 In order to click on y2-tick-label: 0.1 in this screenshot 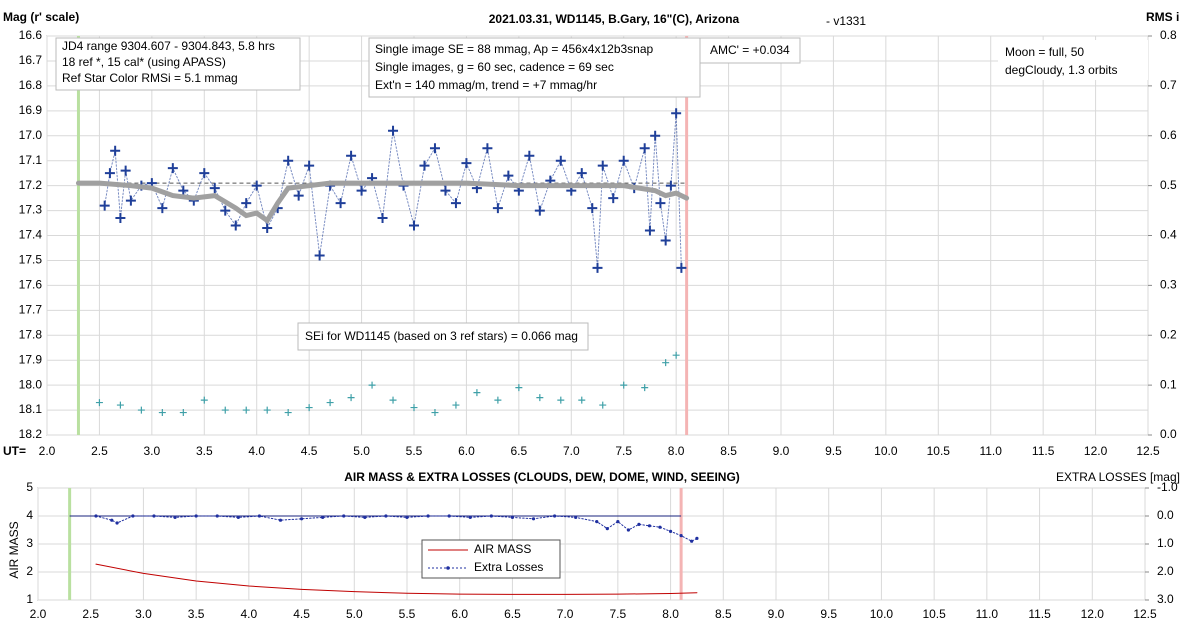, I will do `click(1168, 384)`.